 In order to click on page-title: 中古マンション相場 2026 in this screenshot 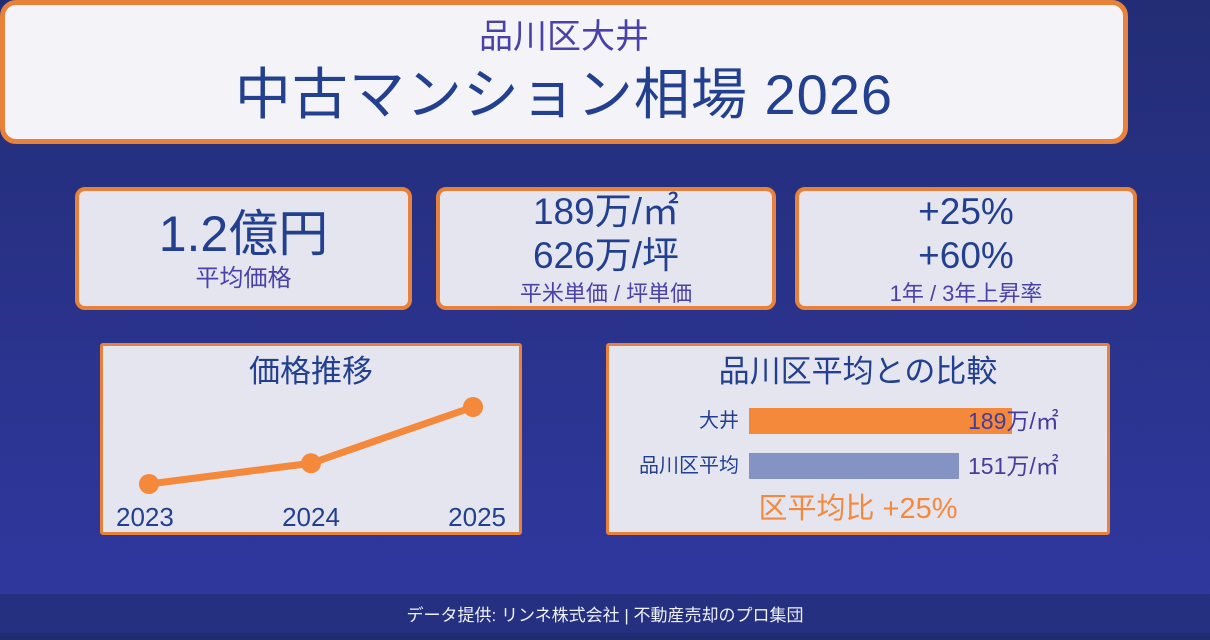, I will do `click(564, 94)`.